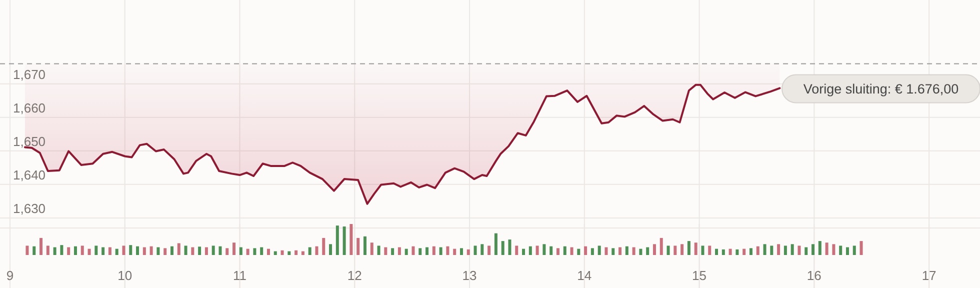 The image size is (980, 288). Describe the element at coordinates (584, 275) in the screenshot. I see `x-tick-label: 14` at that location.